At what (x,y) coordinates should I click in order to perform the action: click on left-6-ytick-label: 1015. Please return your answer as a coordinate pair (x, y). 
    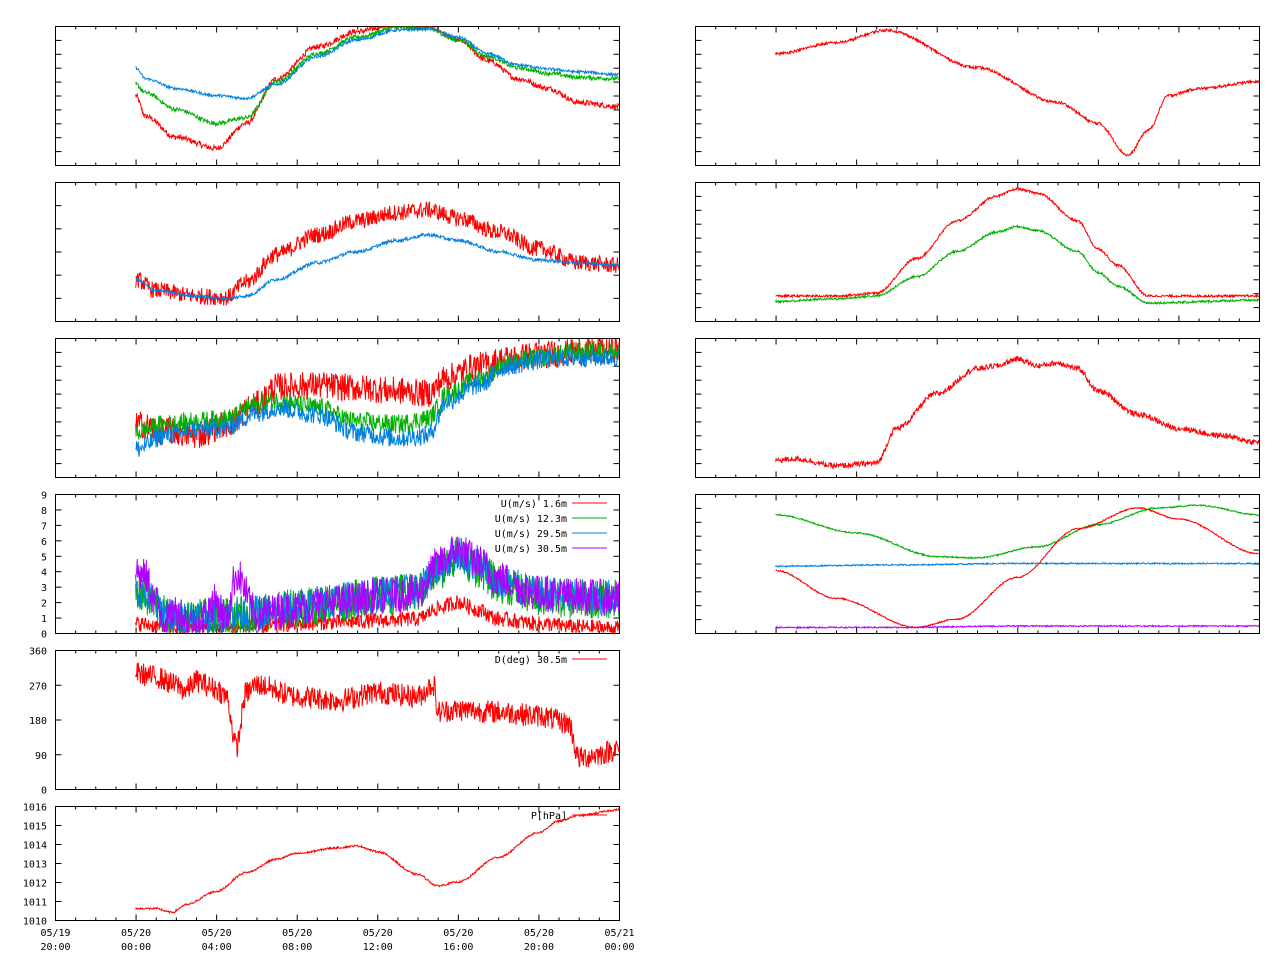
    Looking at the image, I should click on (35, 827).